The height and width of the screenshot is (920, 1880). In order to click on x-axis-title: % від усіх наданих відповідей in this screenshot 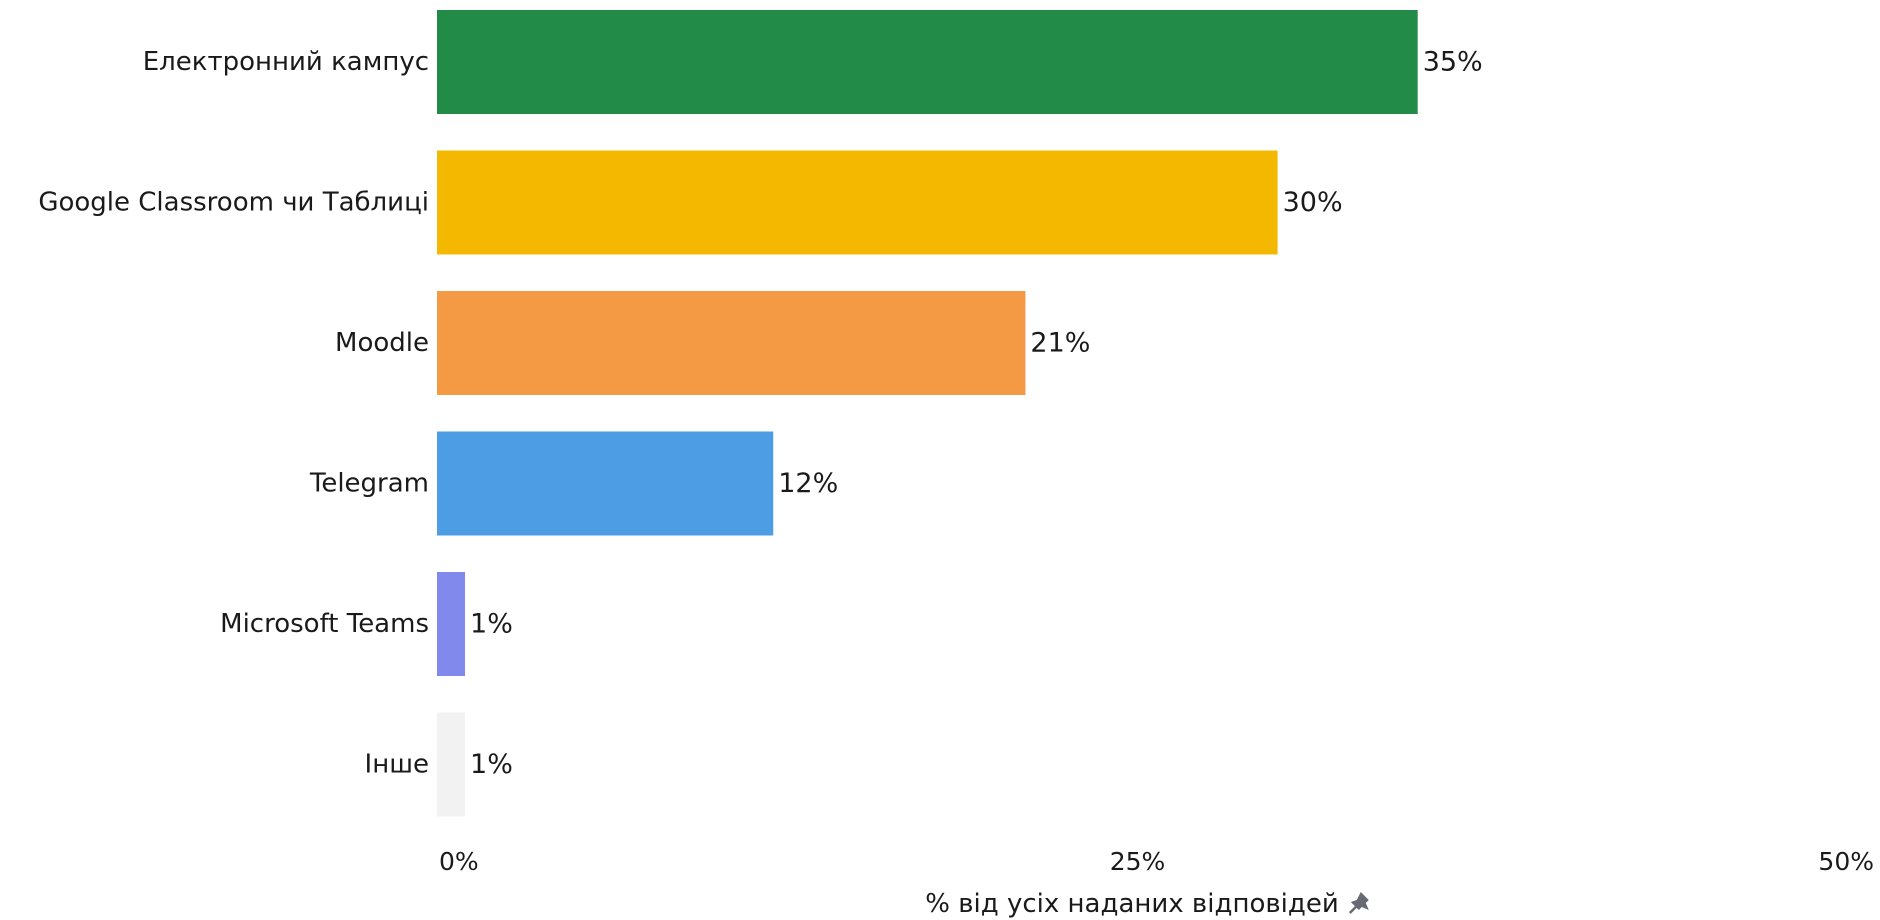, I will do `click(1132, 904)`.